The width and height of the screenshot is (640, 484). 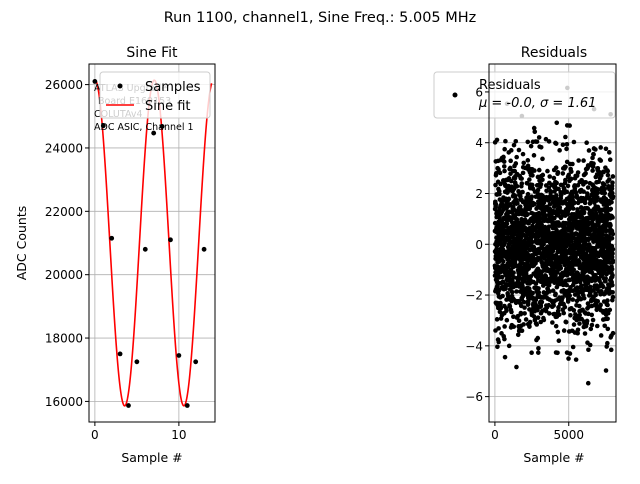 I want to click on residuals-points-layer, so click(x=554, y=235).